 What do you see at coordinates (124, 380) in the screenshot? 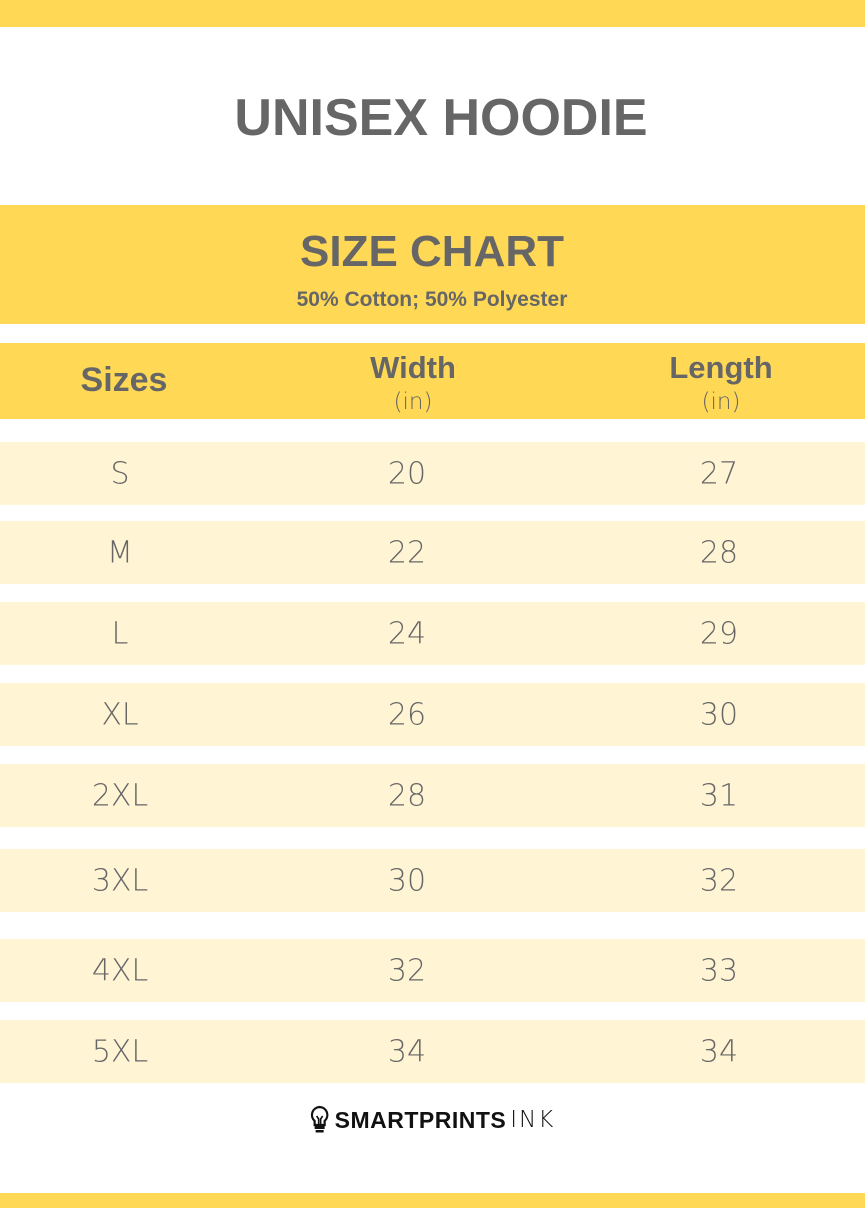
I see `header-sizes: Sizes` at bounding box center [124, 380].